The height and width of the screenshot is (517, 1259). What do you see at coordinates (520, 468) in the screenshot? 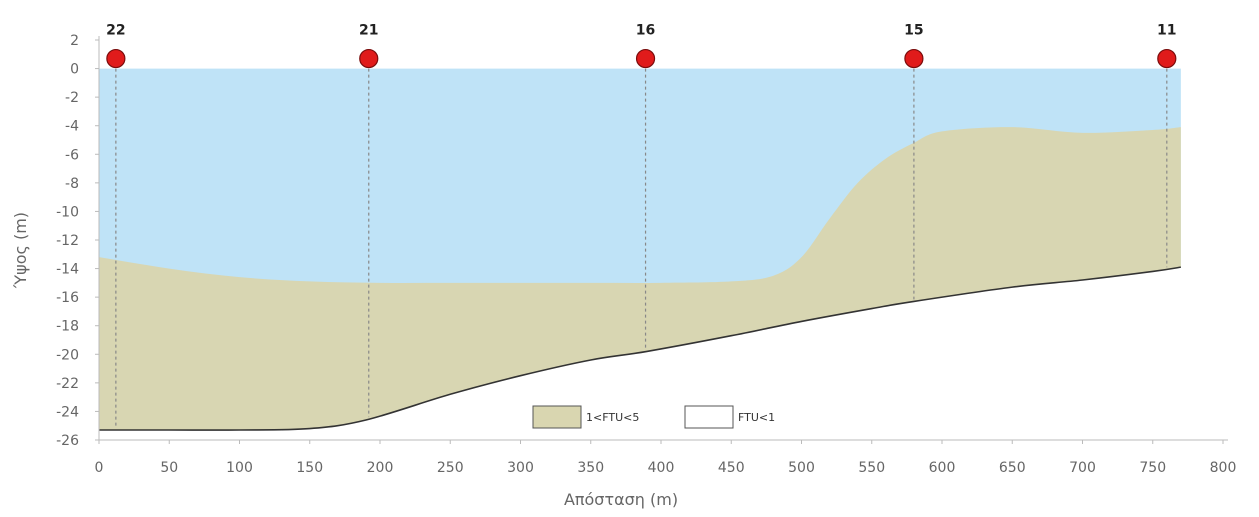
I see `x-tick-label: 300` at bounding box center [520, 468].